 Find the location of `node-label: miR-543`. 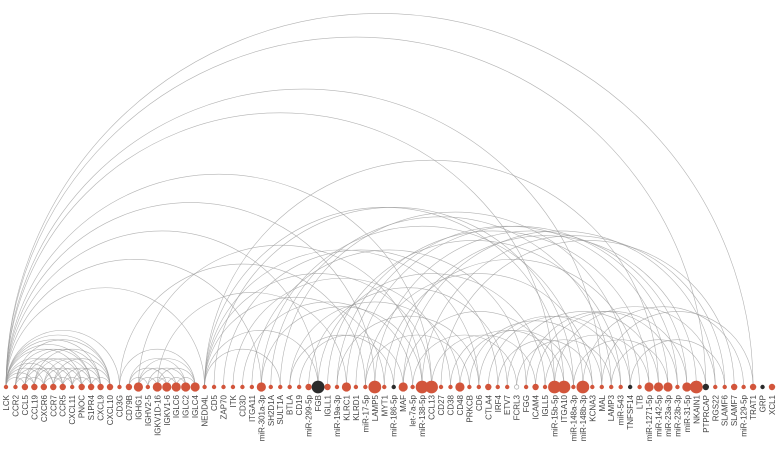

node-label: miR-543 is located at coordinates (621, 409).